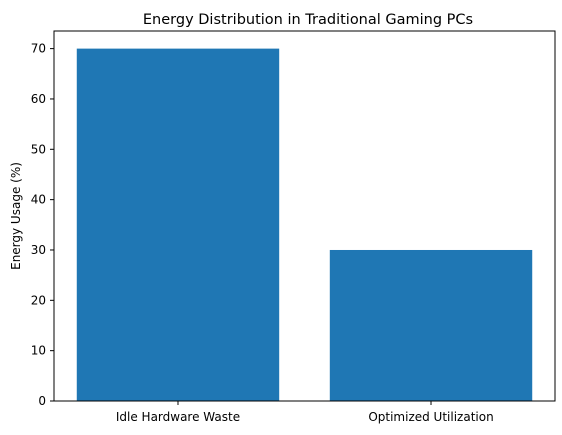 The image size is (562, 435). I want to click on y-tick-label: 50, so click(38, 149).